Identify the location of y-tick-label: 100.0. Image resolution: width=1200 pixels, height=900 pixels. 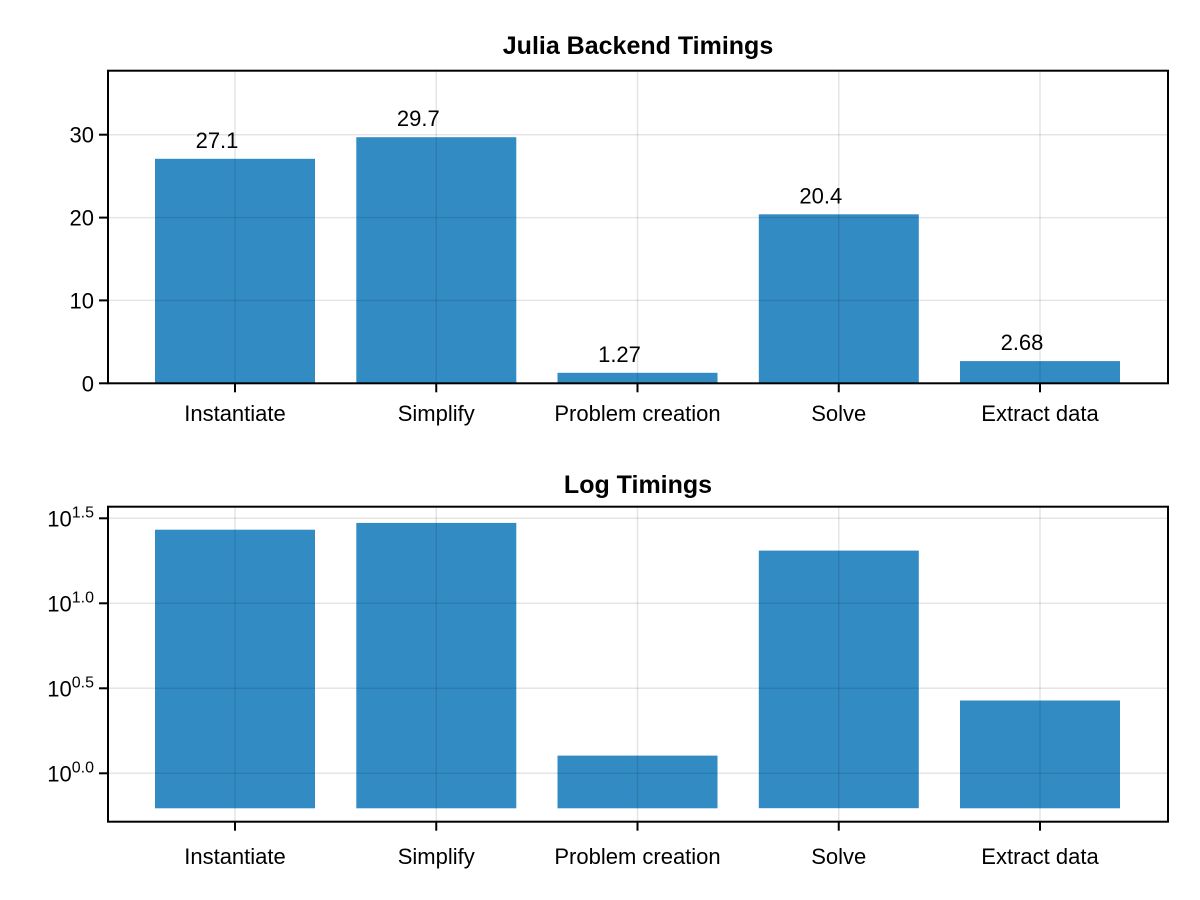
(70, 772).